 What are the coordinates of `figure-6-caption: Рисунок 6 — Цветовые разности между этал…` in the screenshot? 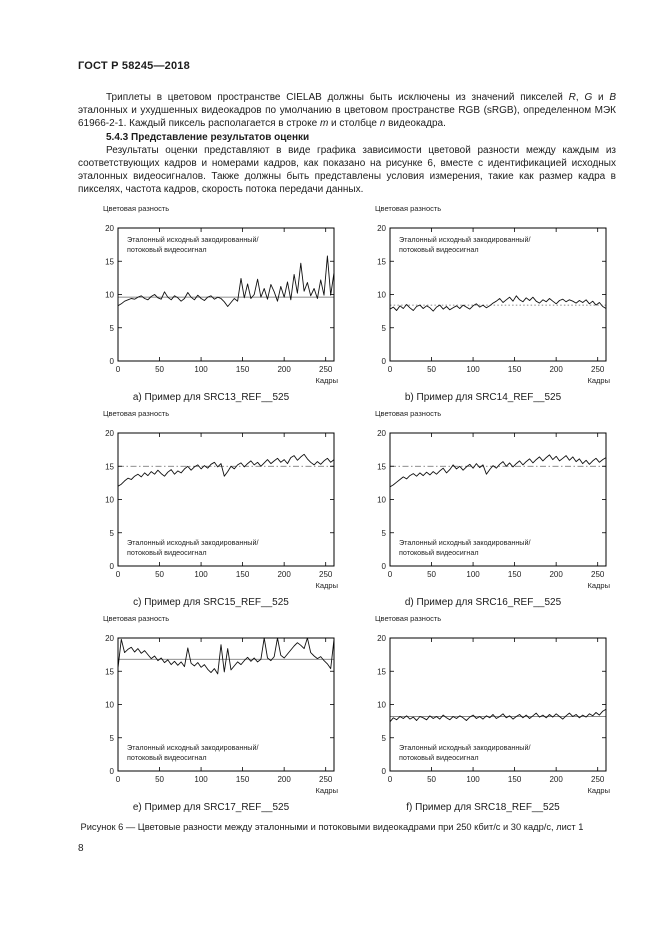 It's located at (332, 827).